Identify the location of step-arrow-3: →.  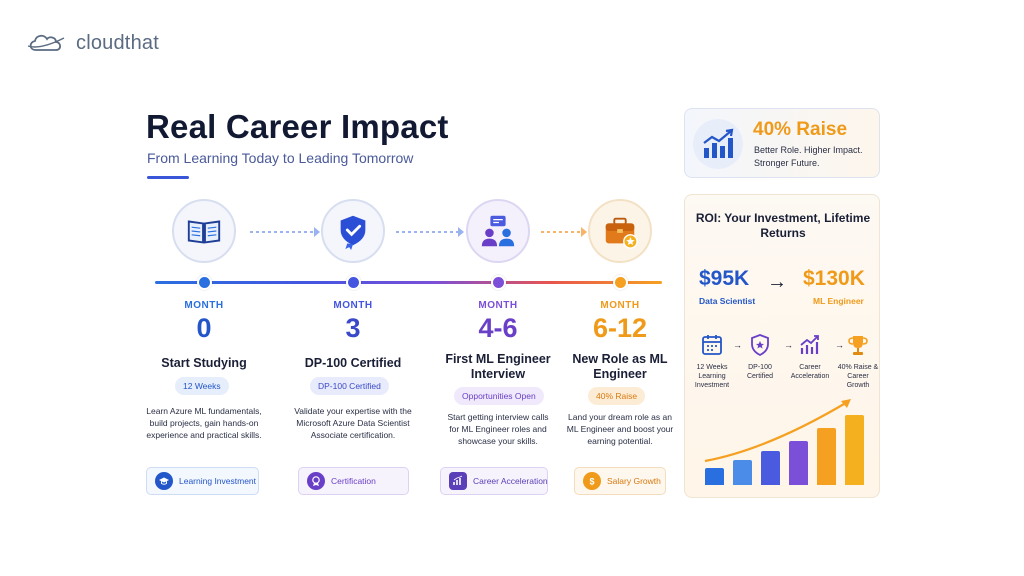
(839, 345).